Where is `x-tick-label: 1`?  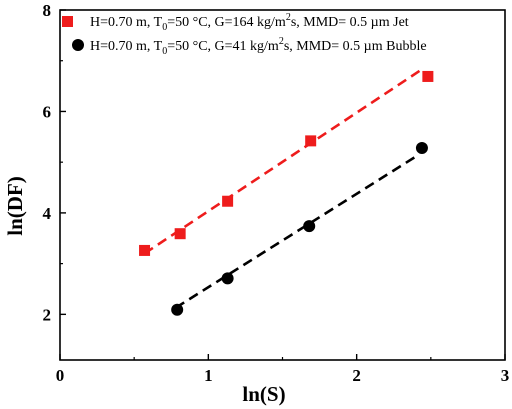 x-tick-label: 1 is located at coordinates (208, 375).